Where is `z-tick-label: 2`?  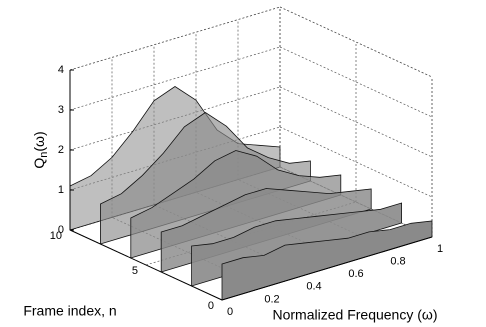
z-tick-label: 2 is located at coordinates (61, 150).